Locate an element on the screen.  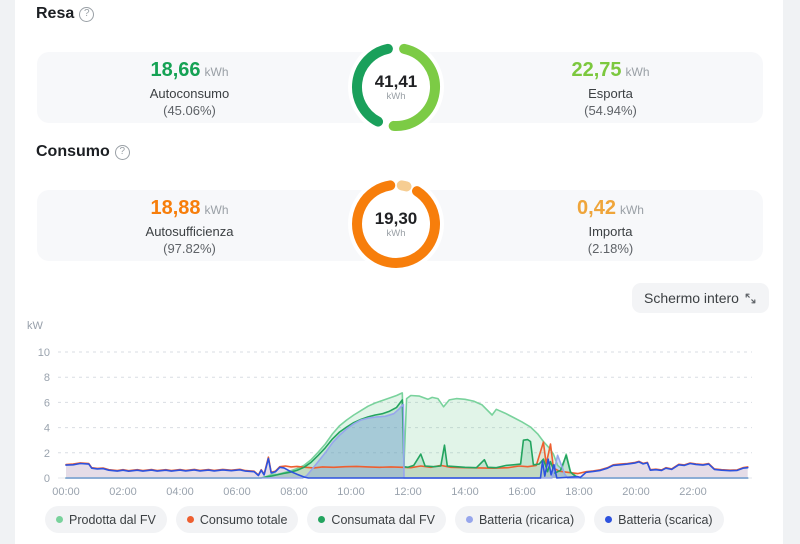
consumo-section-title: Consumo ? is located at coordinates (83, 152).